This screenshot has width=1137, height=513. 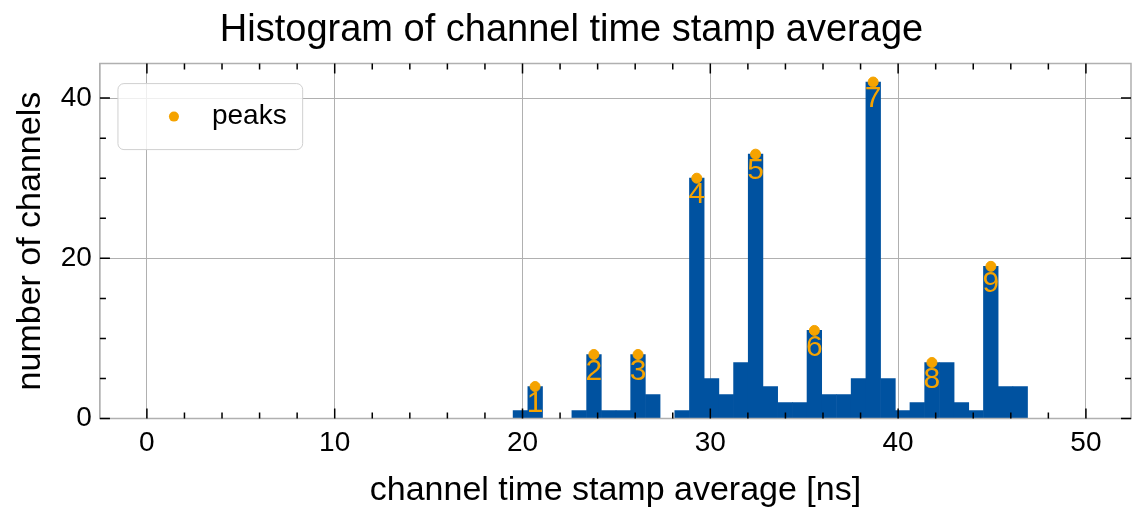 What do you see at coordinates (814, 345) in the screenshot?
I see `annotation: 6` at bounding box center [814, 345].